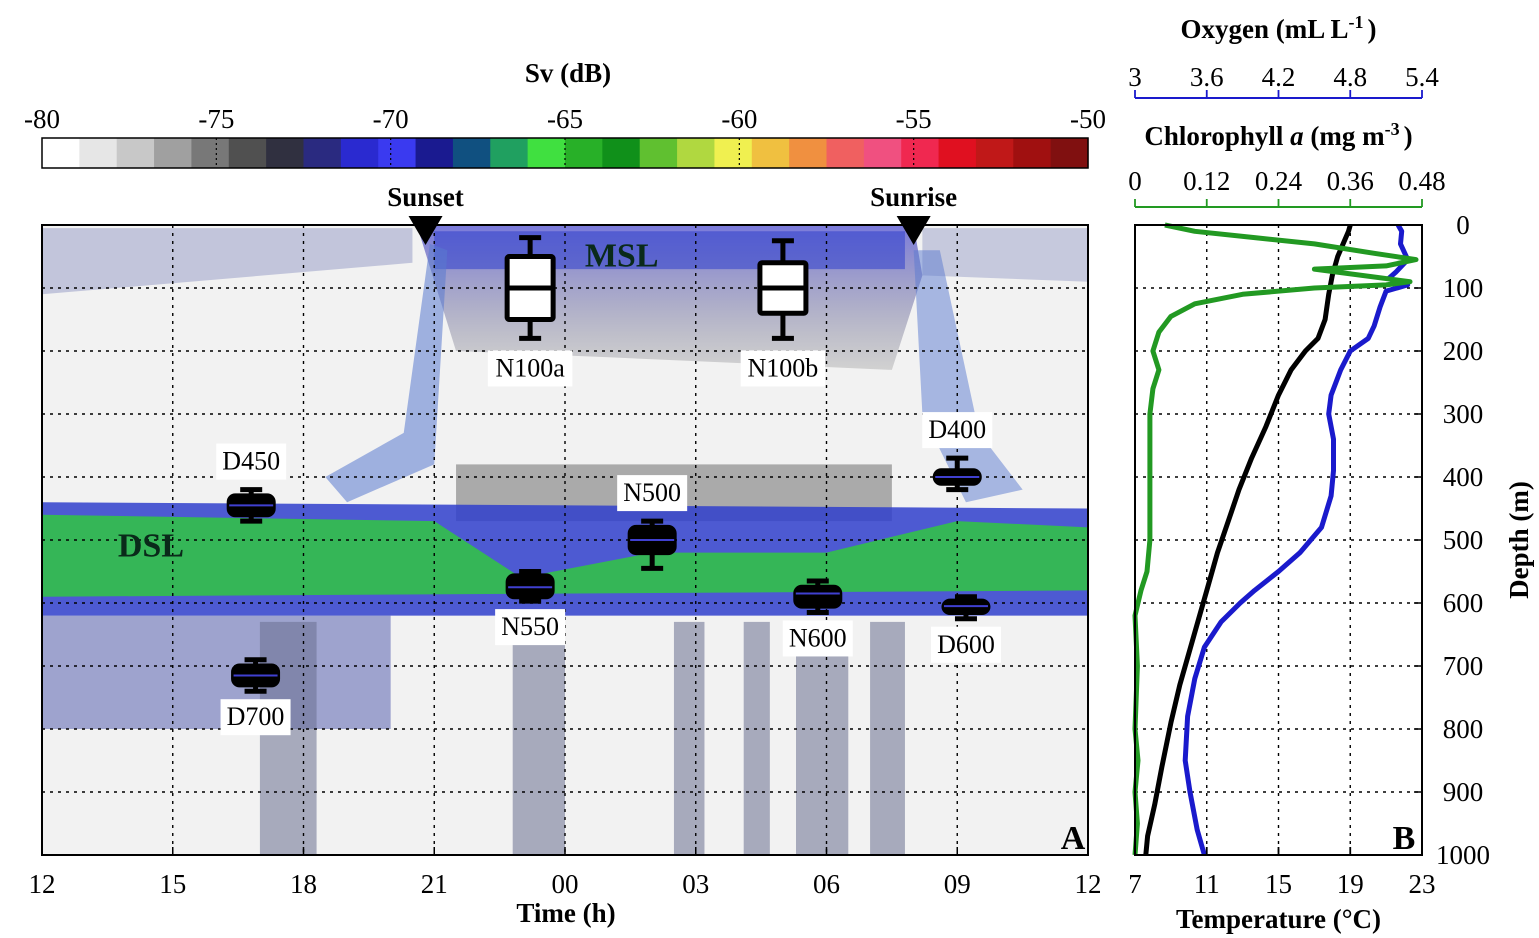  What do you see at coordinates (251, 483) in the screenshot?
I see `boxplot: D450` at bounding box center [251, 483].